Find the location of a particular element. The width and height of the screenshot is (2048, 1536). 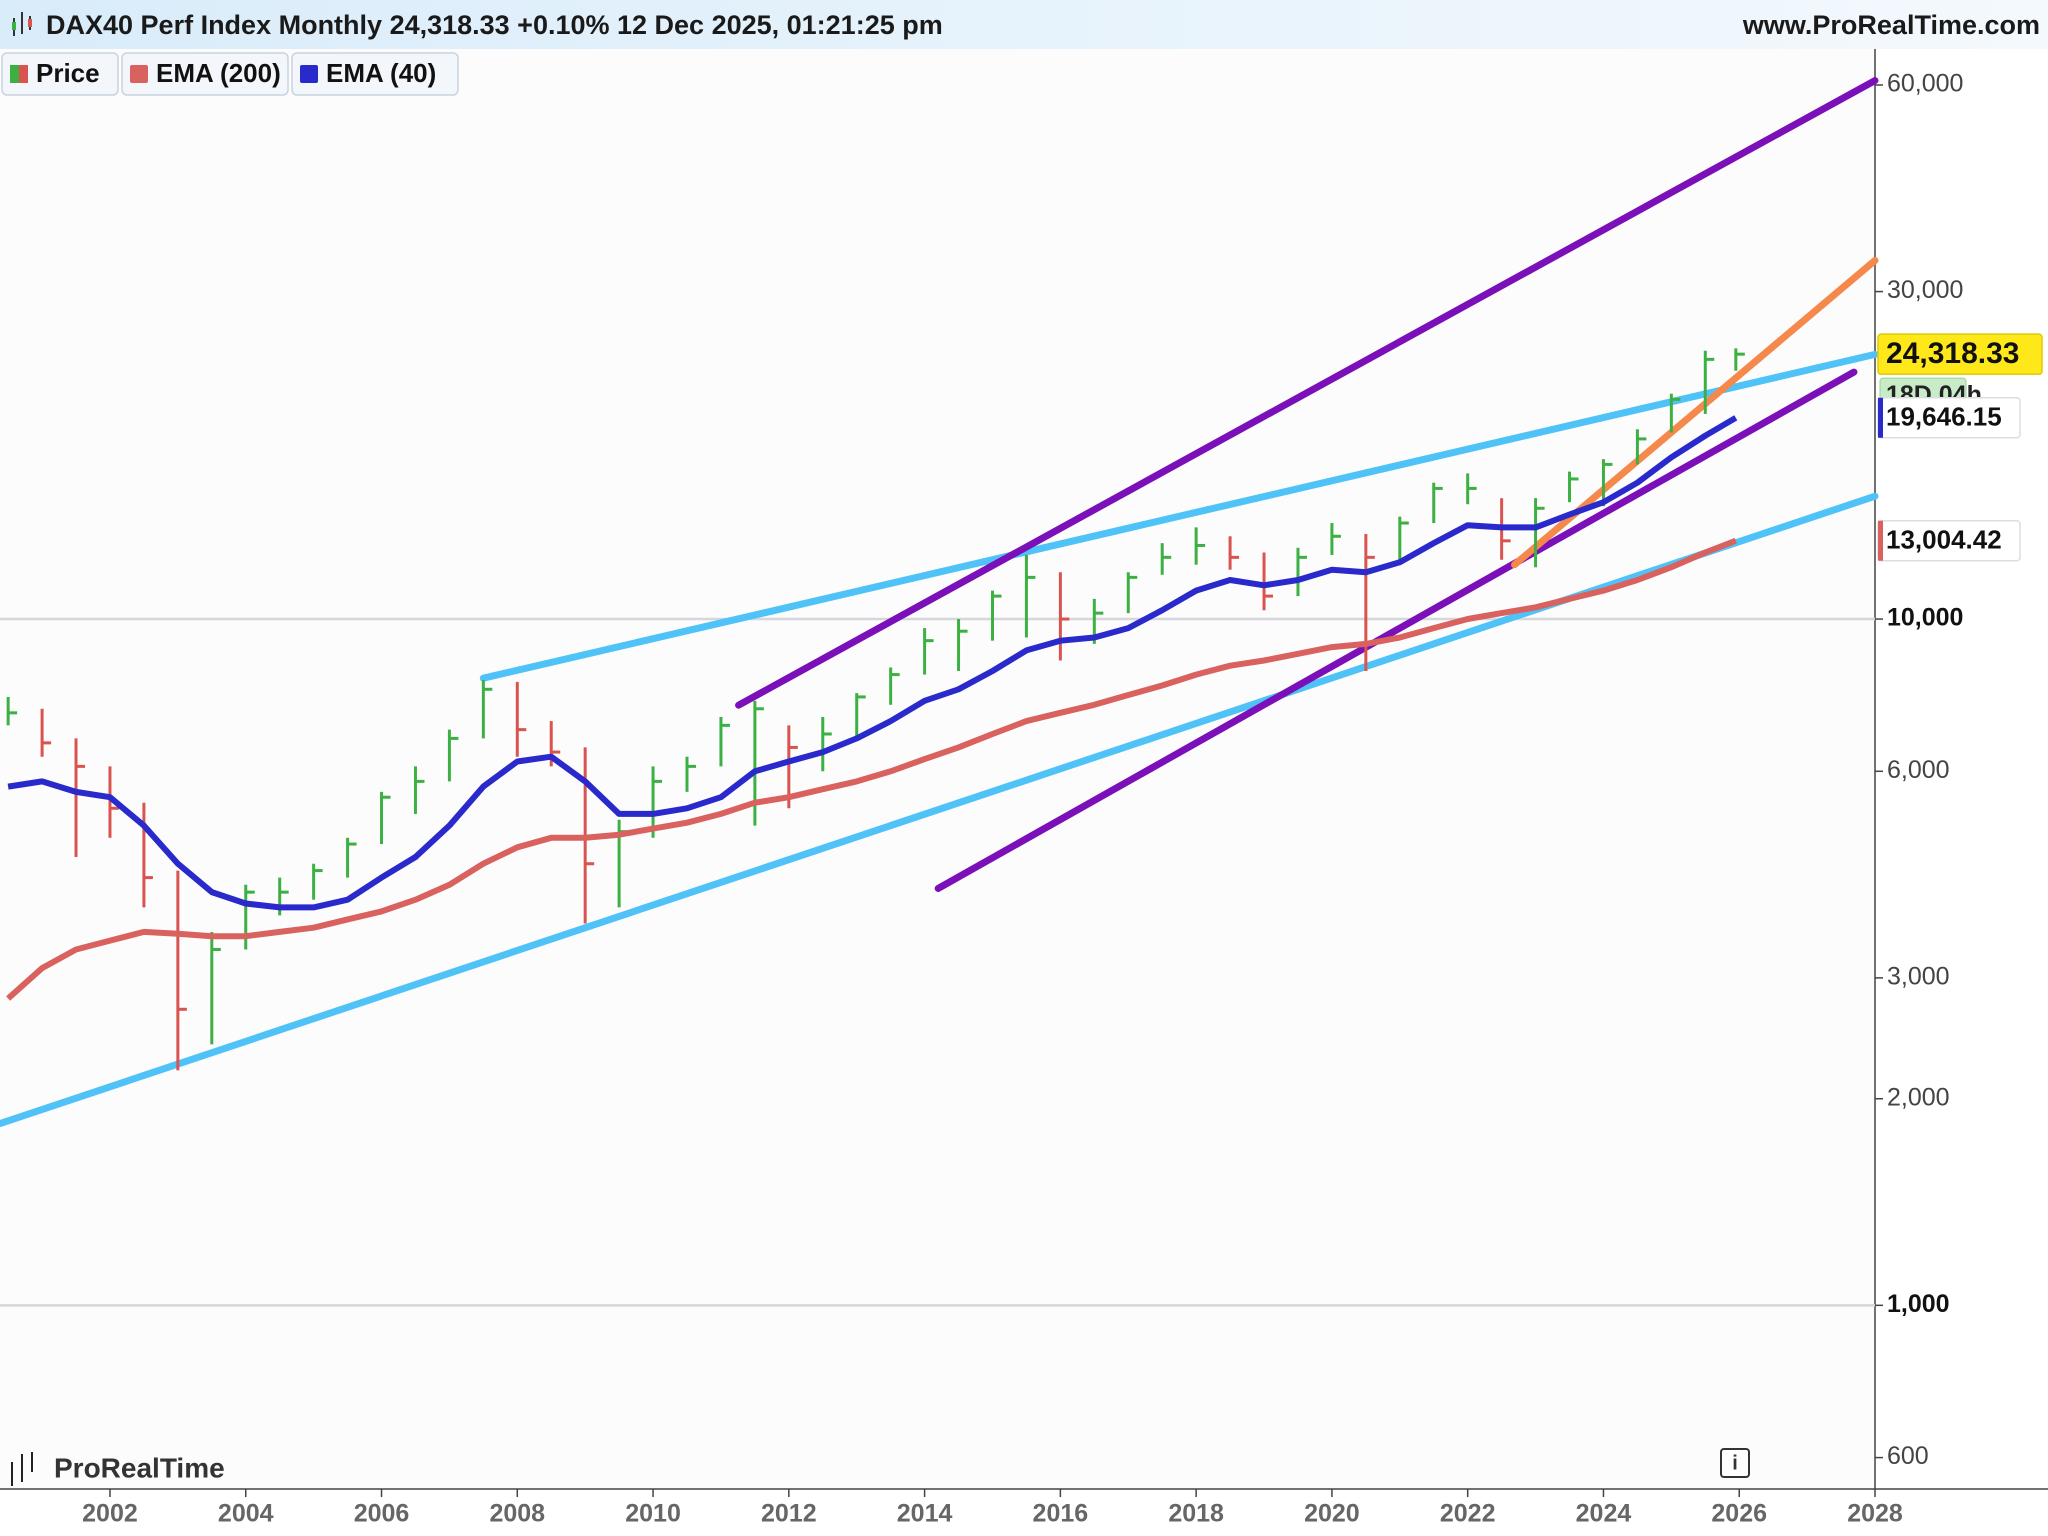

info-button: i is located at coordinates (1735, 1463).